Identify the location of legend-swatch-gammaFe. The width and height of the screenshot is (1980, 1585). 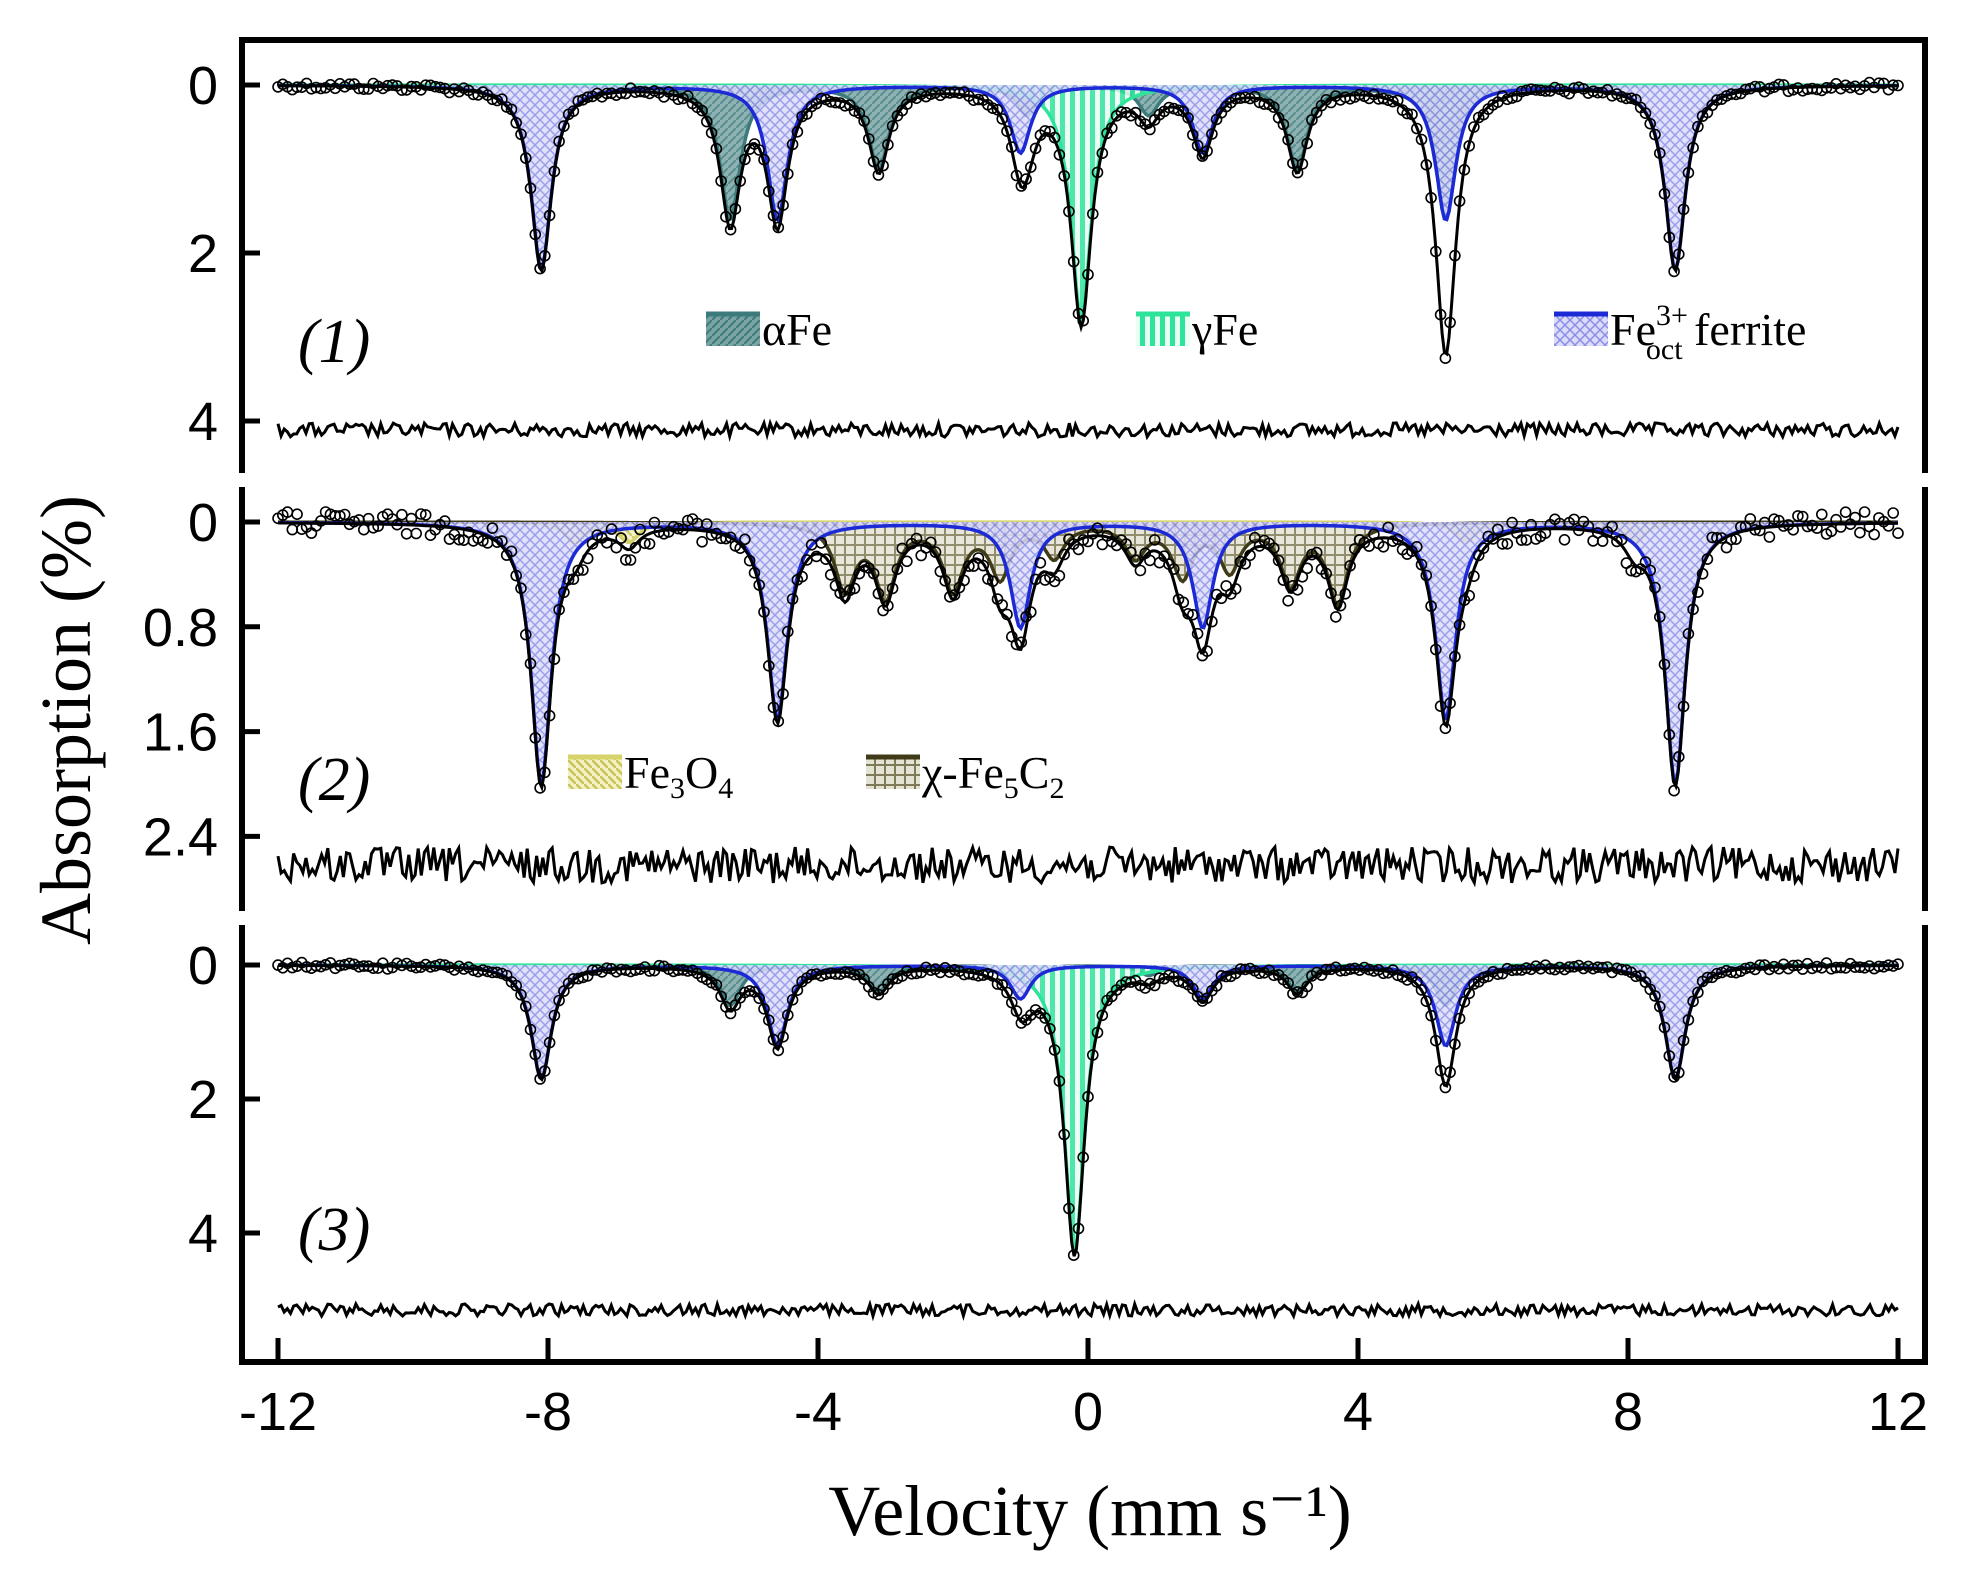
(1163, 329).